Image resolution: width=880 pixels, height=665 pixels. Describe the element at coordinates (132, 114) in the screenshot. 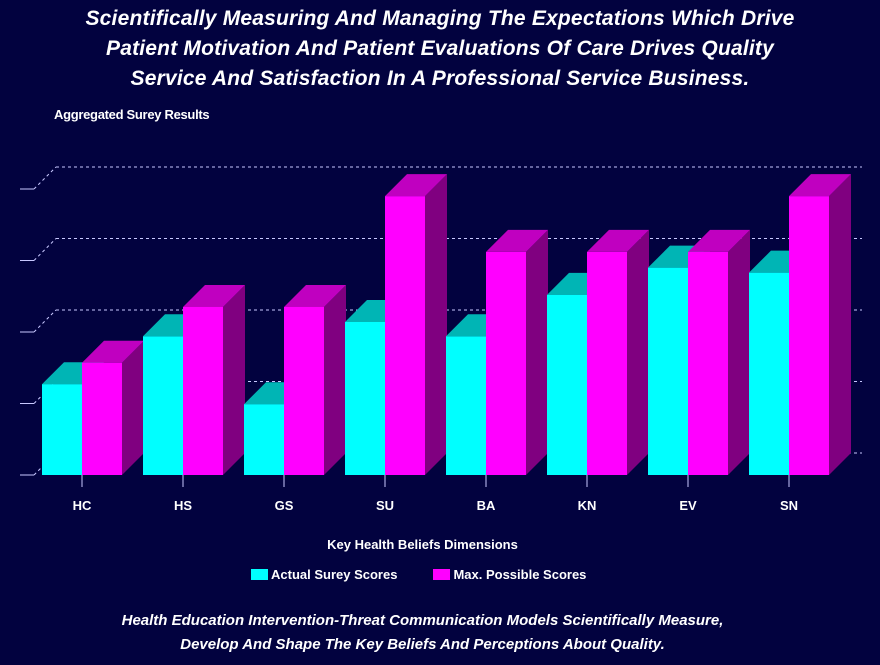

I see `chart-subtitle: Aggregated Surey Results` at that location.